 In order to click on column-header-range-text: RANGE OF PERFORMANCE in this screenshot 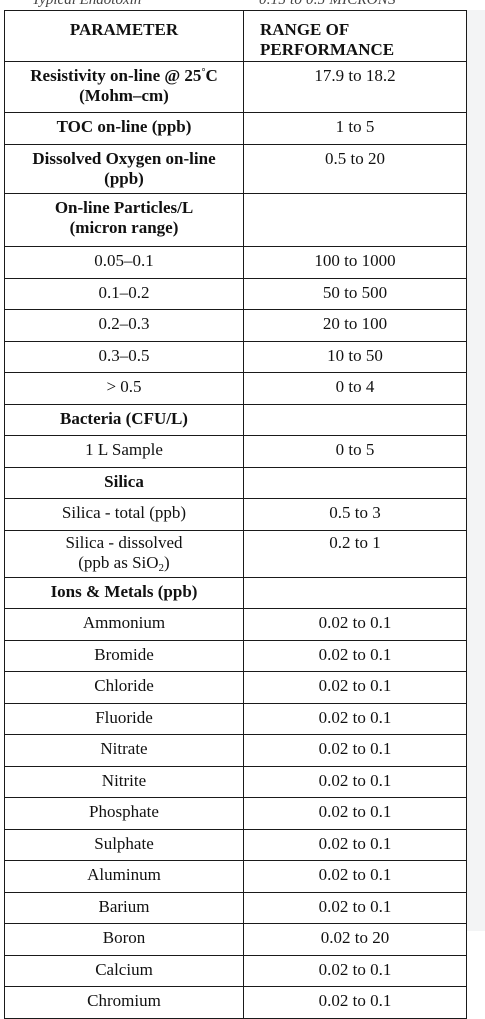, I will do `click(363, 35)`.